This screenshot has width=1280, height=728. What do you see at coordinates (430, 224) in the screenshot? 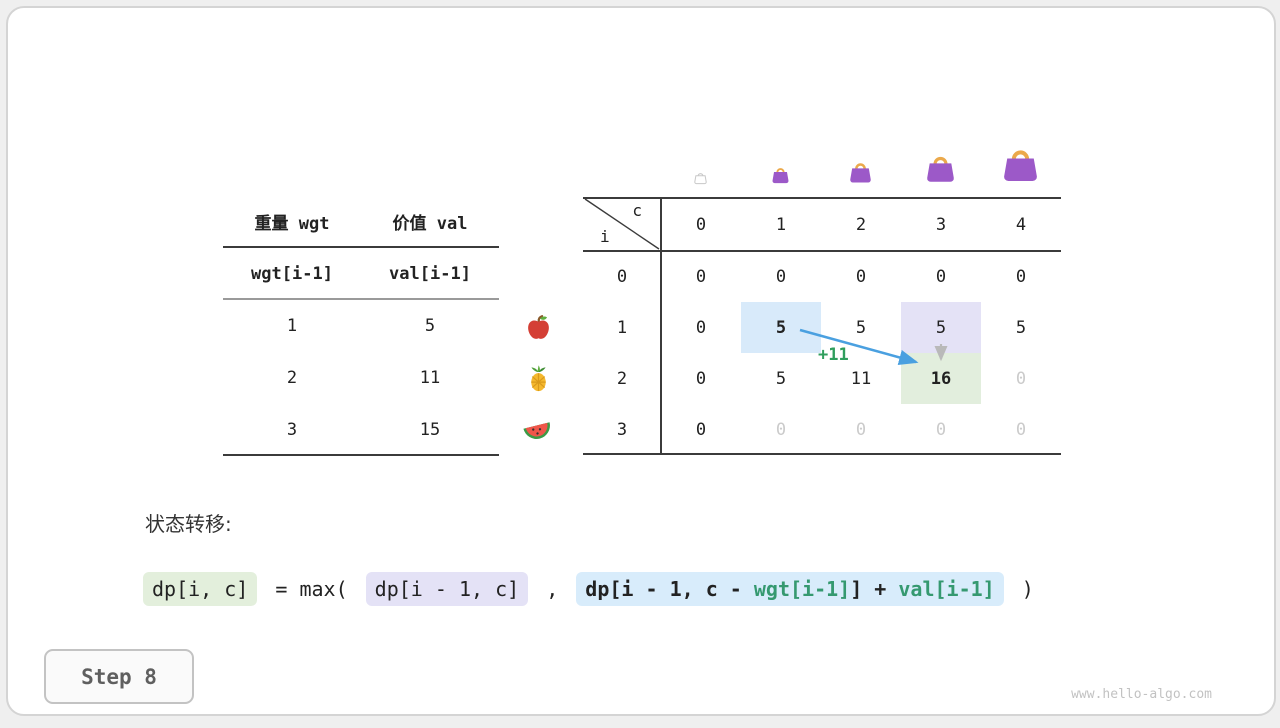
I see `items-header-value: 价值 val` at bounding box center [430, 224].